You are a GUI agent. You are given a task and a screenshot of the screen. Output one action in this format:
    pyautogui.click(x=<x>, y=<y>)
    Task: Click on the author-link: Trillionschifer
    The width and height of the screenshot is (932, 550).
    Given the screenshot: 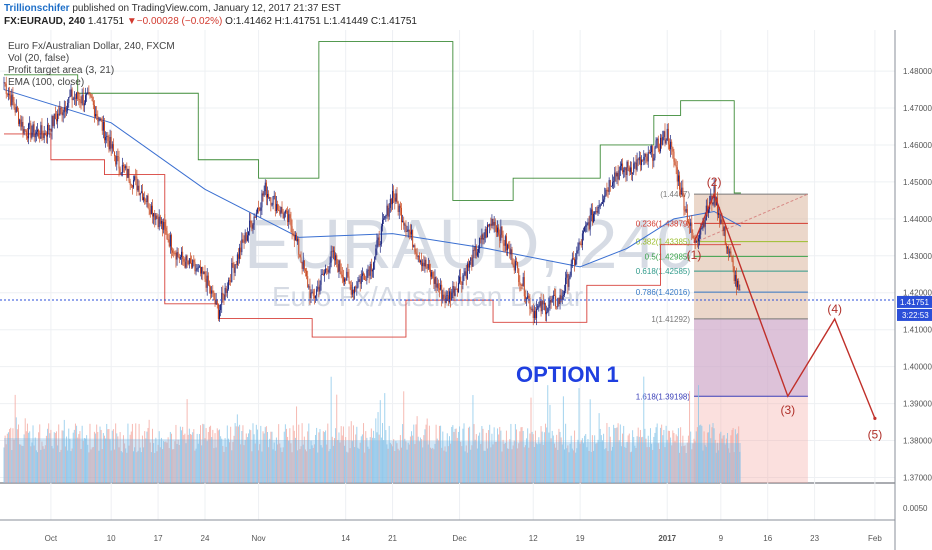 What is the action you would take?
    pyautogui.click(x=37, y=8)
    